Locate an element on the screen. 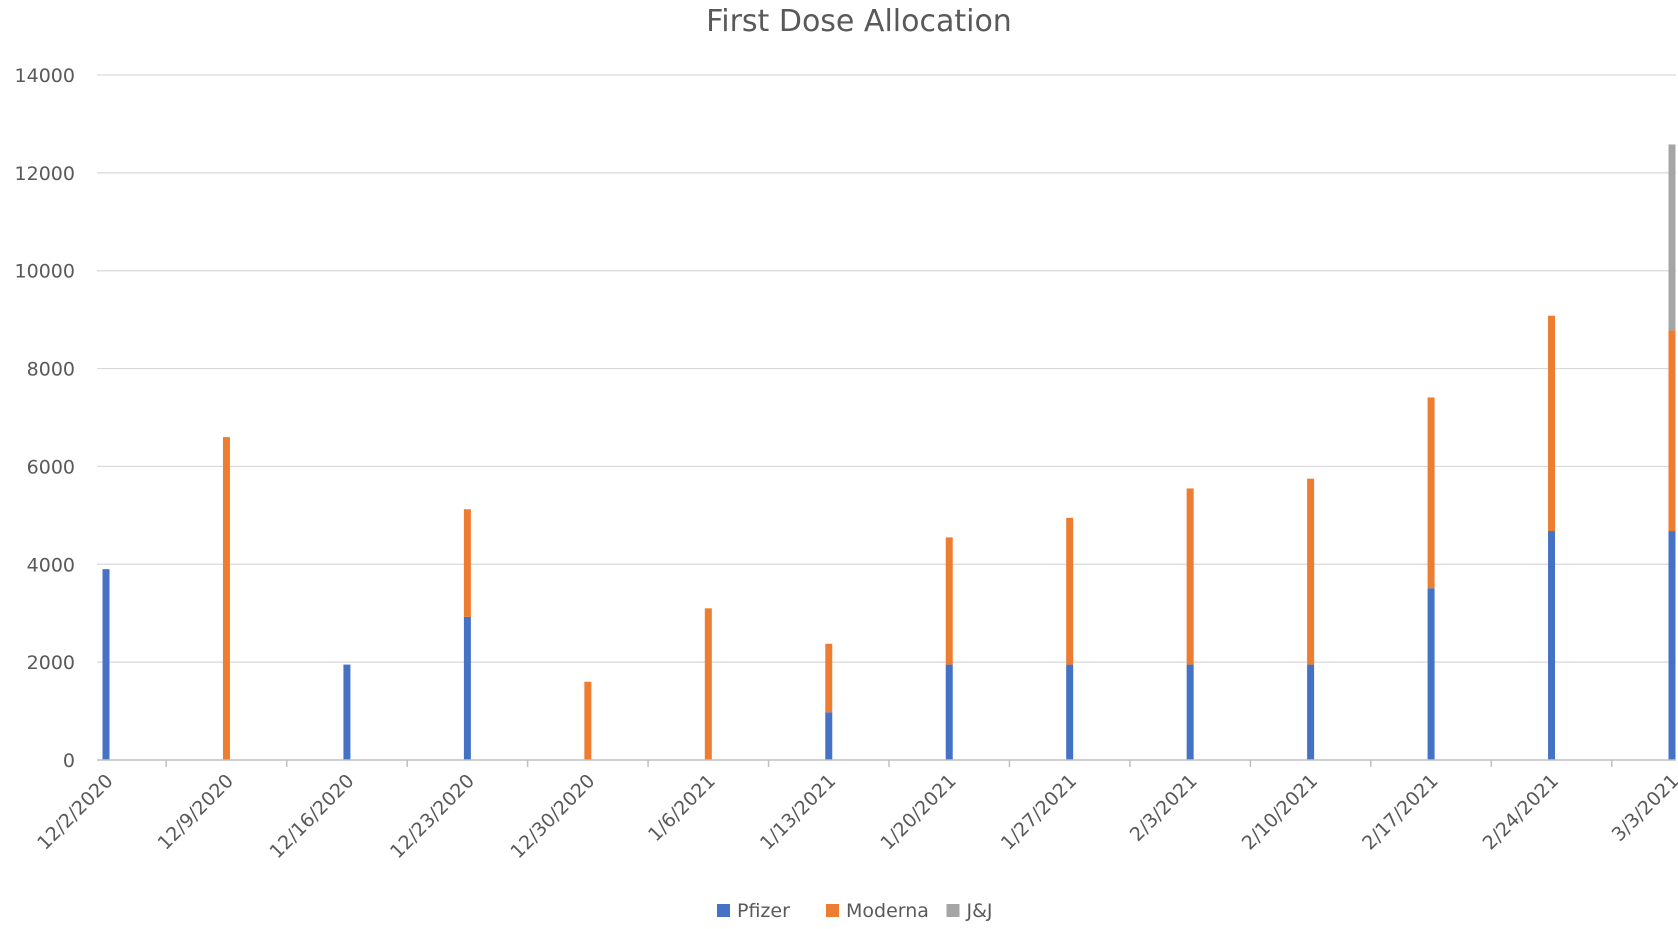 This screenshot has height=929, width=1678. y-tick-label: 14000 is located at coordinates (45, 76).